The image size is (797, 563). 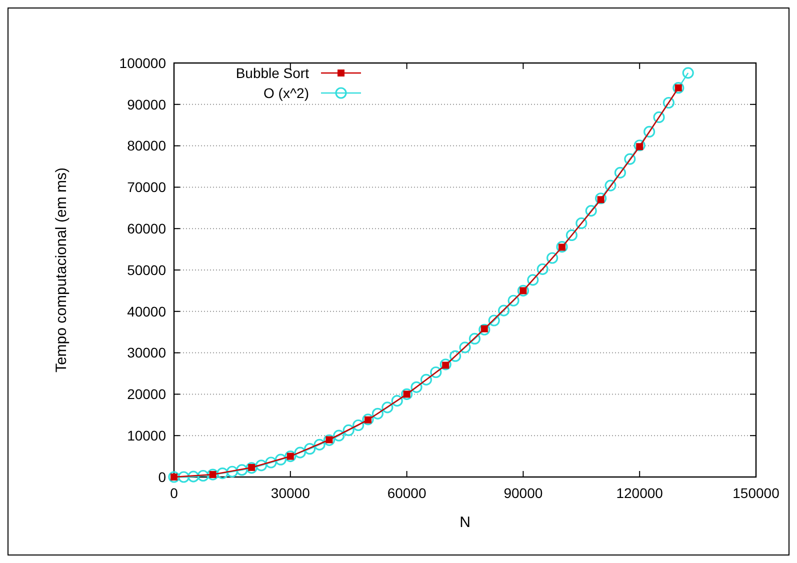 I want to click on y-tick-label: 90000, so click(x=146, y=104).